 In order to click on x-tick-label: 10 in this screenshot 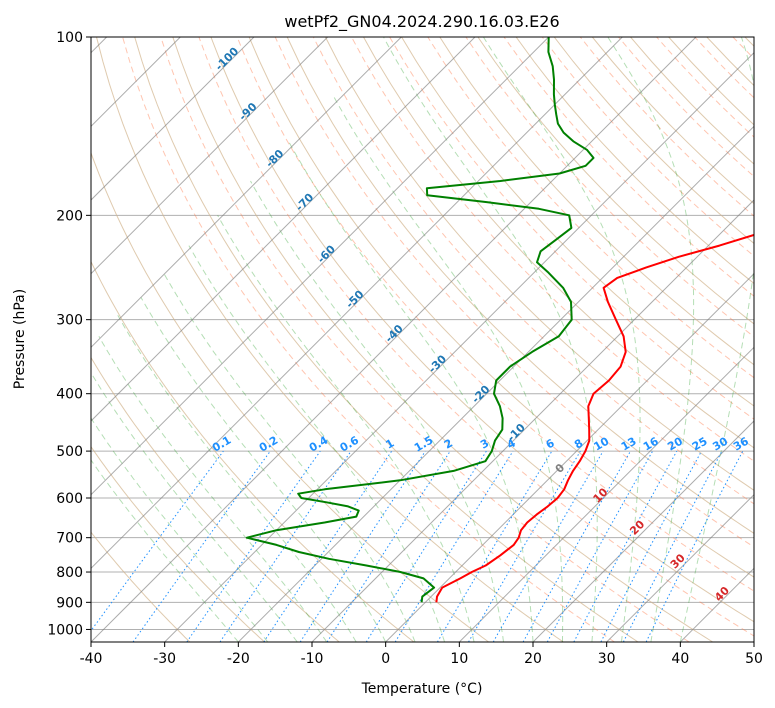, I will do `click(459, 659)`.